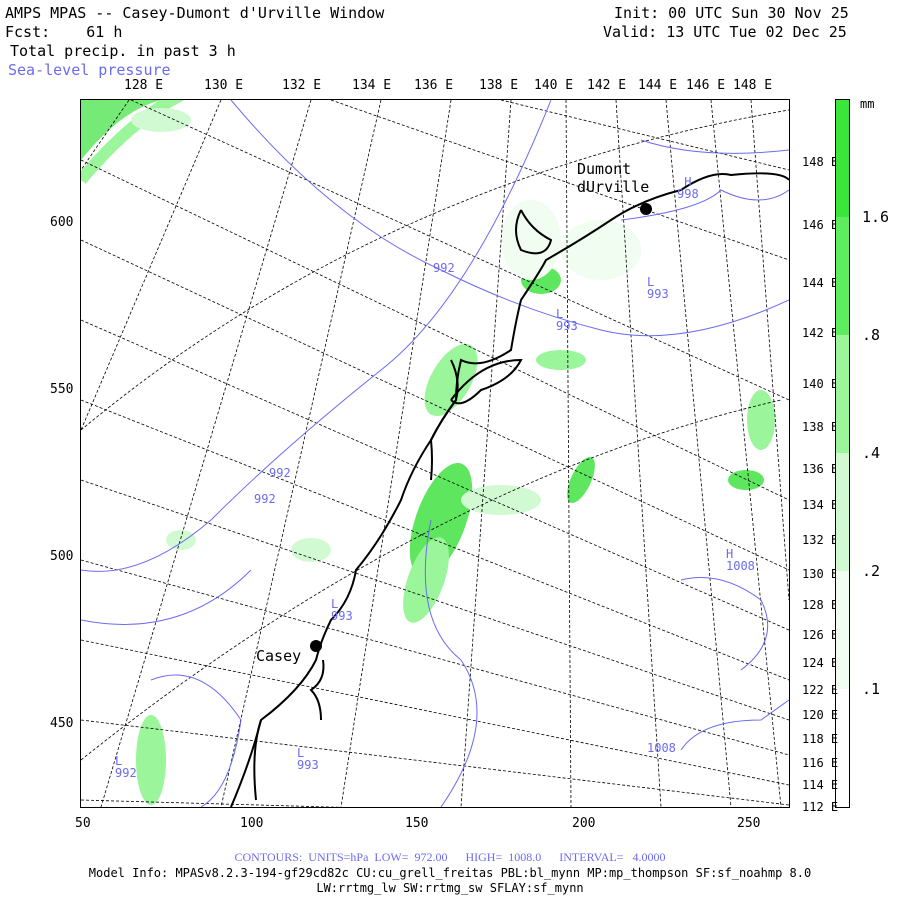 This screenshot has width=900, height=900. What do you see at coordinates (144, 85) in the screenshot?
I see `top-tick: 128 E` at bounding box center [144, 85].